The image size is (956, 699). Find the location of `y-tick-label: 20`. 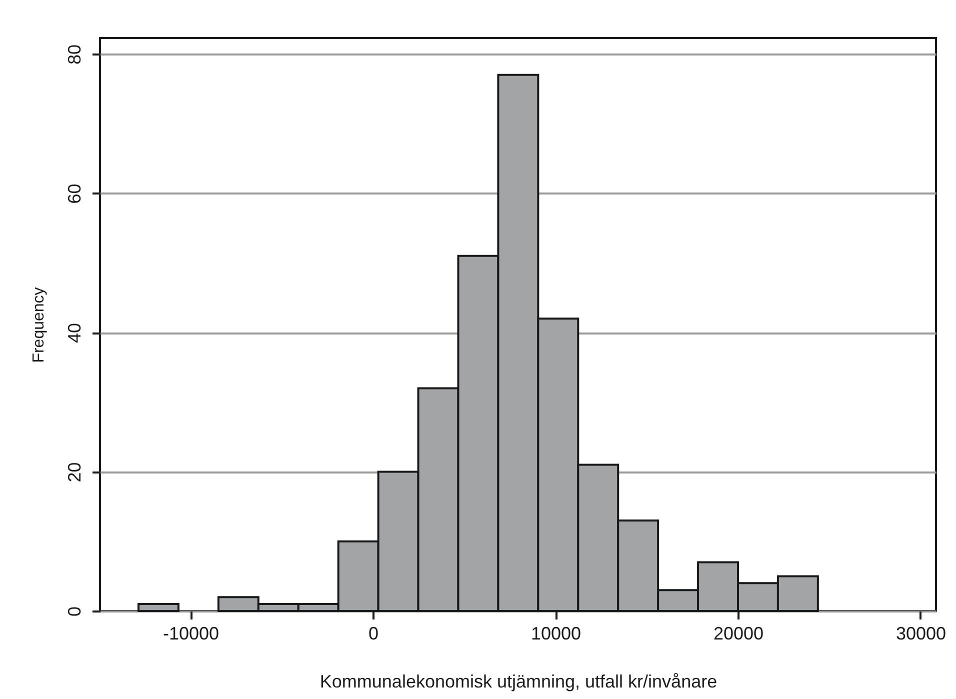

y-tick-label: 20 is located at coordinates (74, 472).